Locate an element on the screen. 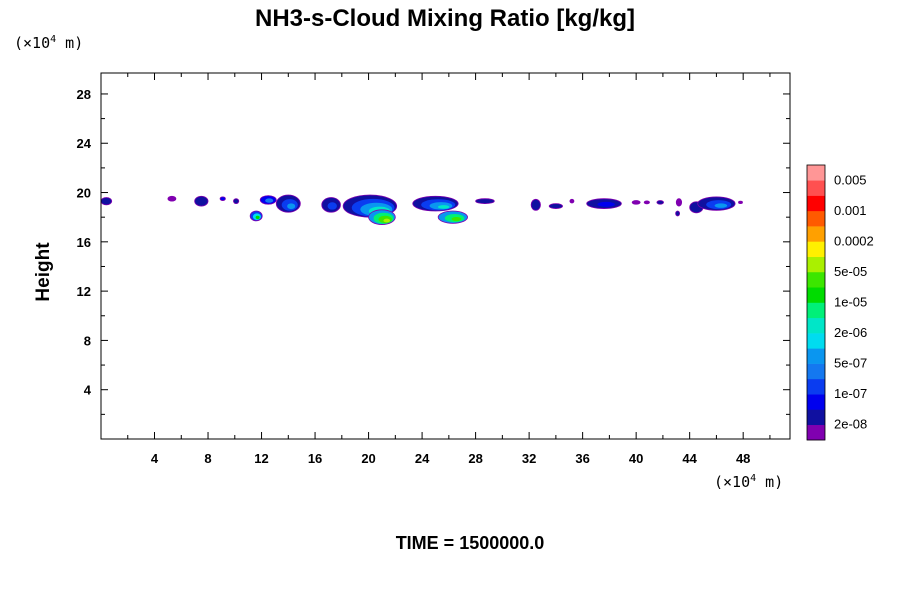 This screenshot has height=600, width=900. x-axis-unit: (×104 m) is located at coordinates (748, 482).